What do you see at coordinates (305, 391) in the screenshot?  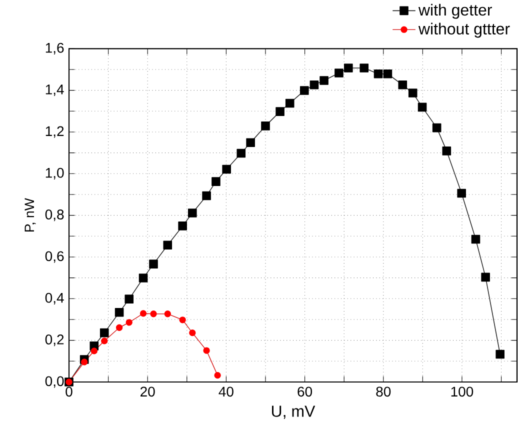 I see `x-tick-label: 60` at bounding box center [305, 391].